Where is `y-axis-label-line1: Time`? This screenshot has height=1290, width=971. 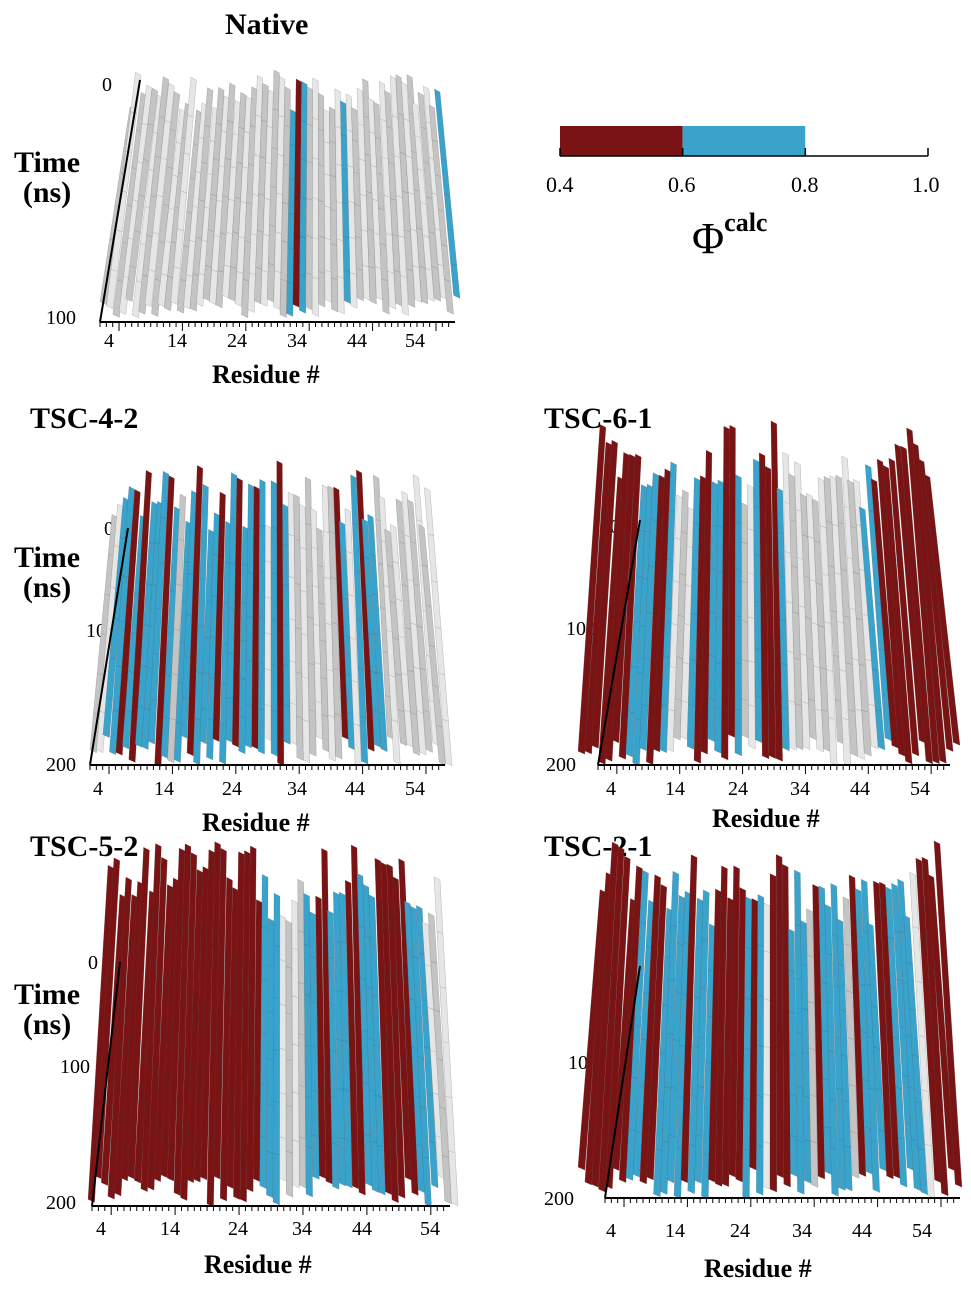
y-axis-label-line1: Time is located at coordinates (47, 557).